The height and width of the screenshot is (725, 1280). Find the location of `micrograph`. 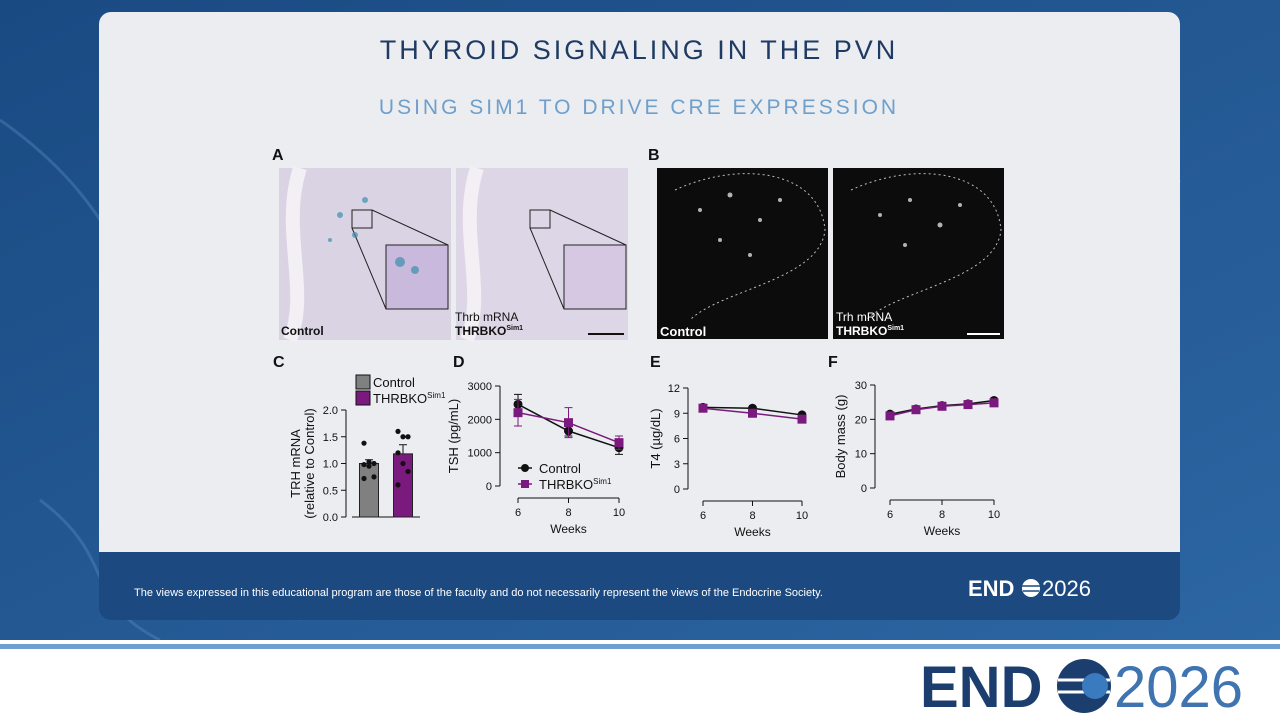

micrograph is located at coordinates (742, 253).